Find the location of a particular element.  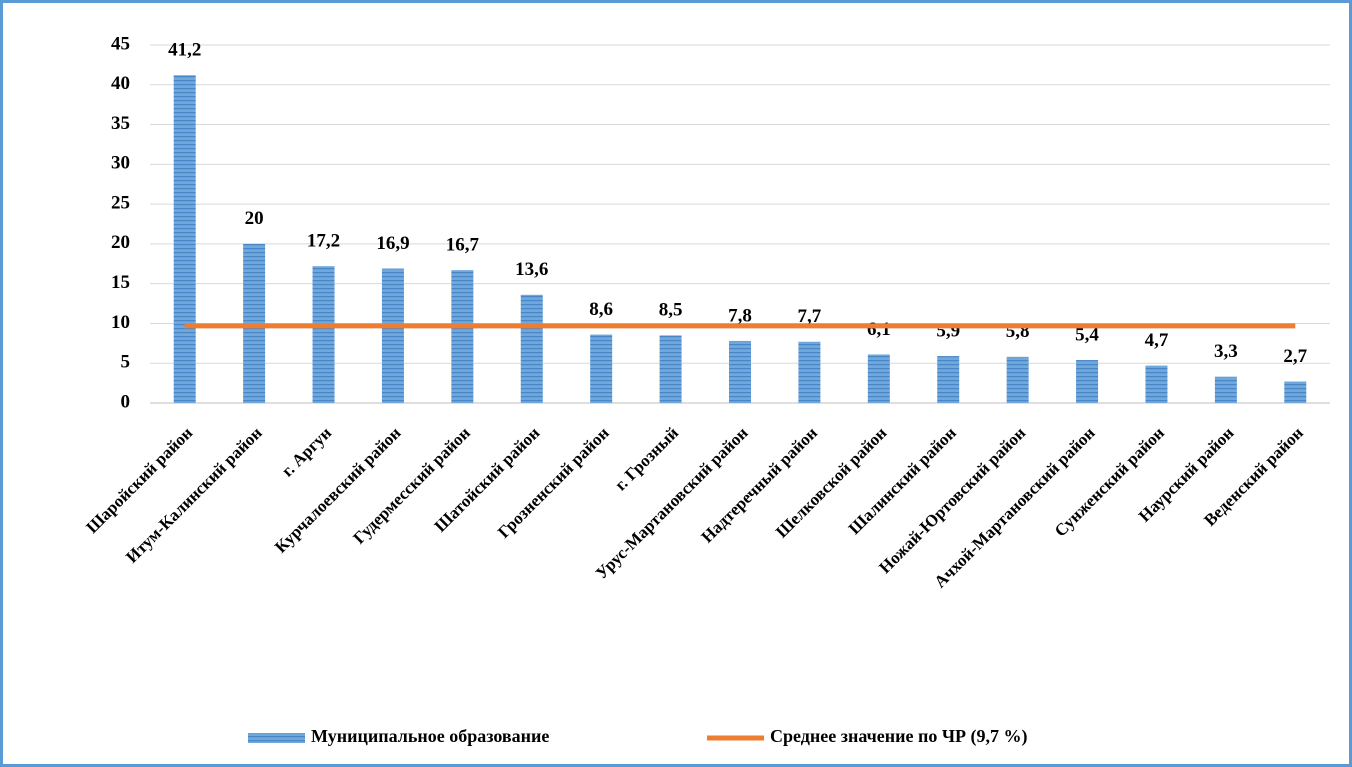

y-tick-label: 0 is located at coordinates (126, 401).